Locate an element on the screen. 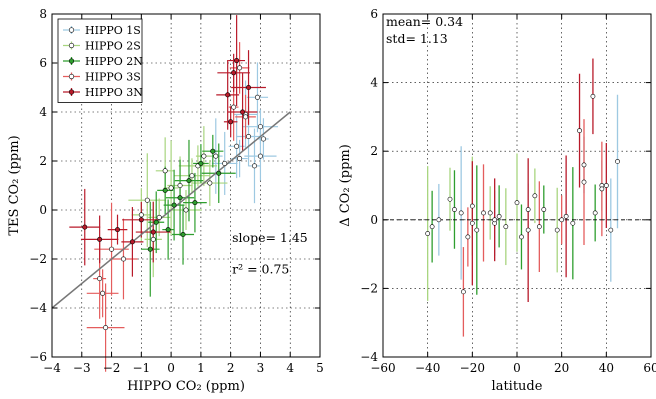 The width and height of the screenshot is (656, 399). x-tick-label: 3 is located at coordinates (261, 368).